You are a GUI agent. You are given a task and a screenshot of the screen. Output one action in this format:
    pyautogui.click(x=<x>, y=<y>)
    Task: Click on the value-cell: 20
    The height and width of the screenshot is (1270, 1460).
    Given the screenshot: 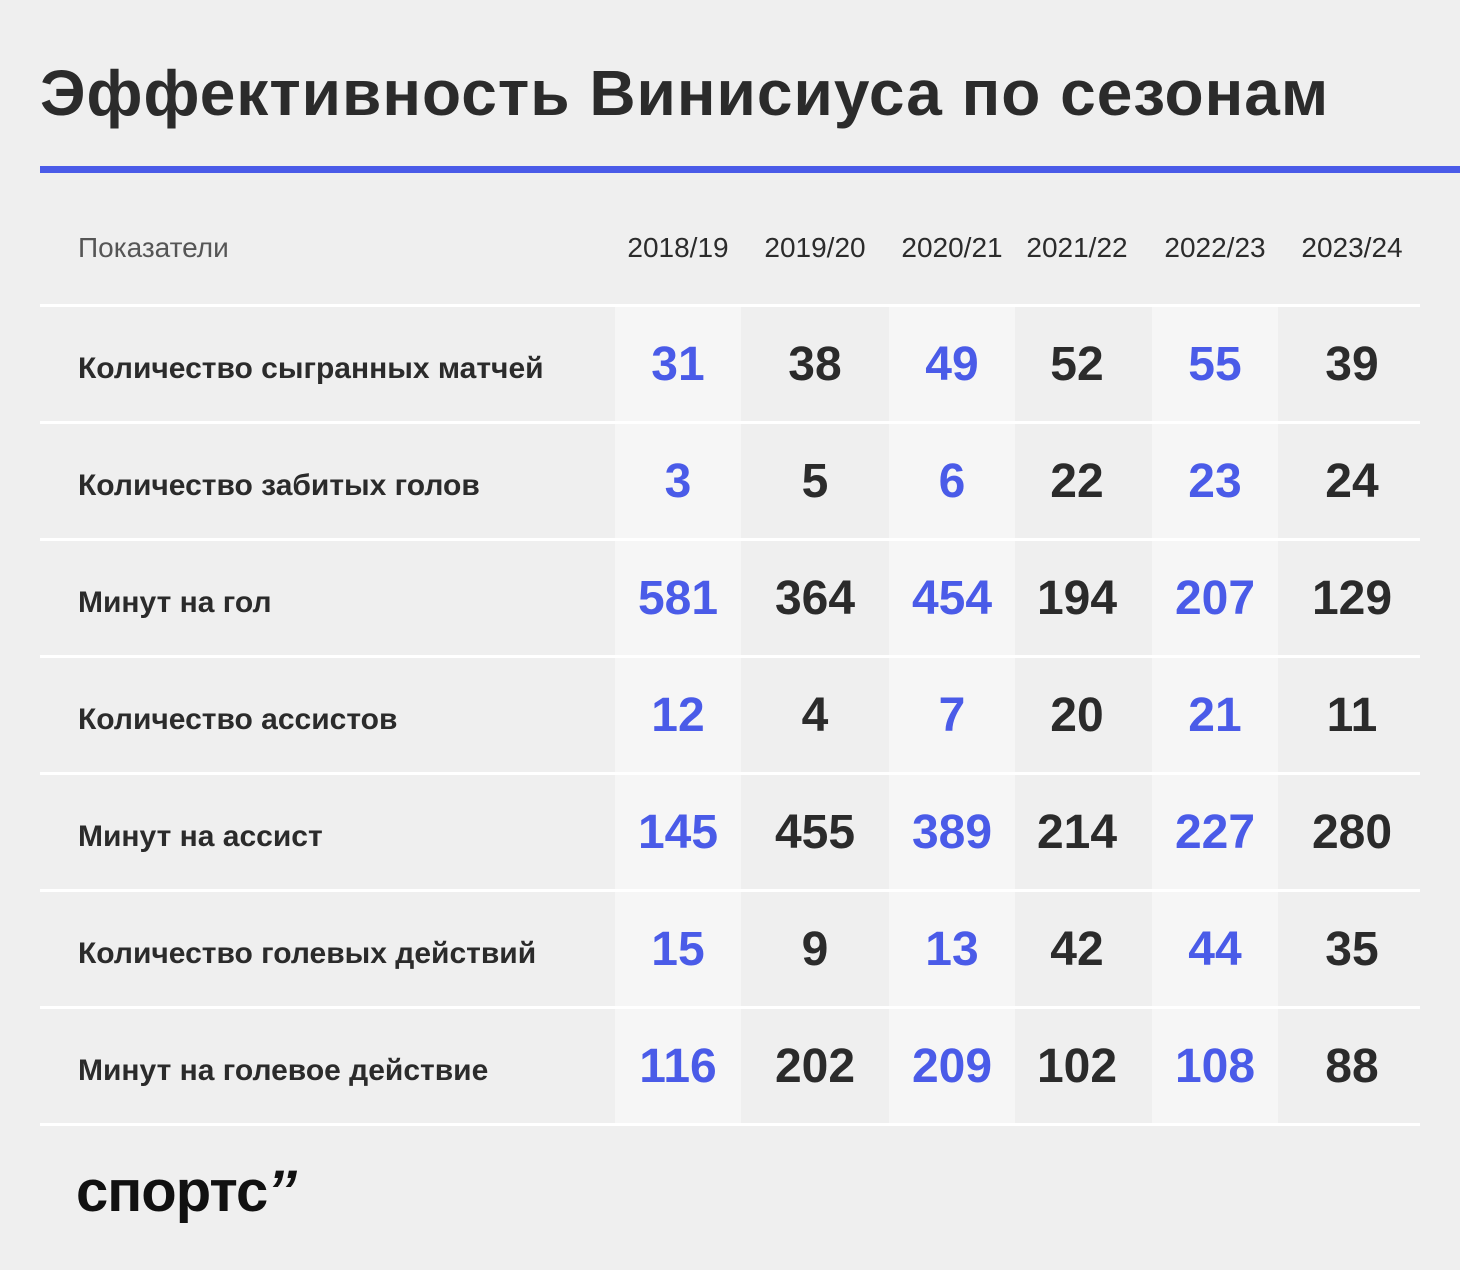 What is the action you would take?
    pyautogui.click(x=1077, y=715)
    